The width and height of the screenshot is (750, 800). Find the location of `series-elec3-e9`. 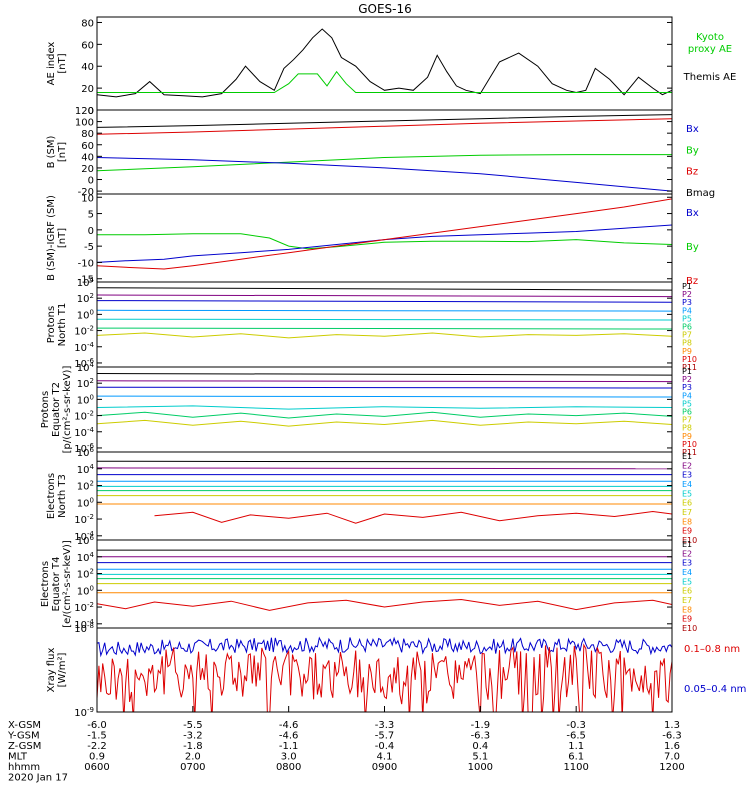

series-elec3-e9 is located at coordinates (413, 517).